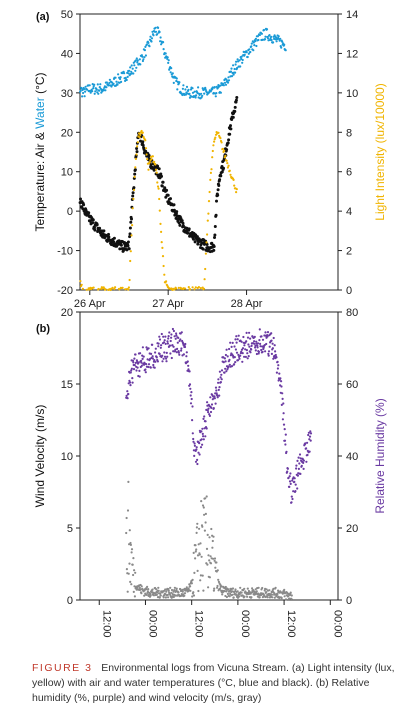 The image size is (412, 727). Describe the element at coordinates (168, 304) in the screenshot. I see `x-tick-label: 27 Apr` at that location.